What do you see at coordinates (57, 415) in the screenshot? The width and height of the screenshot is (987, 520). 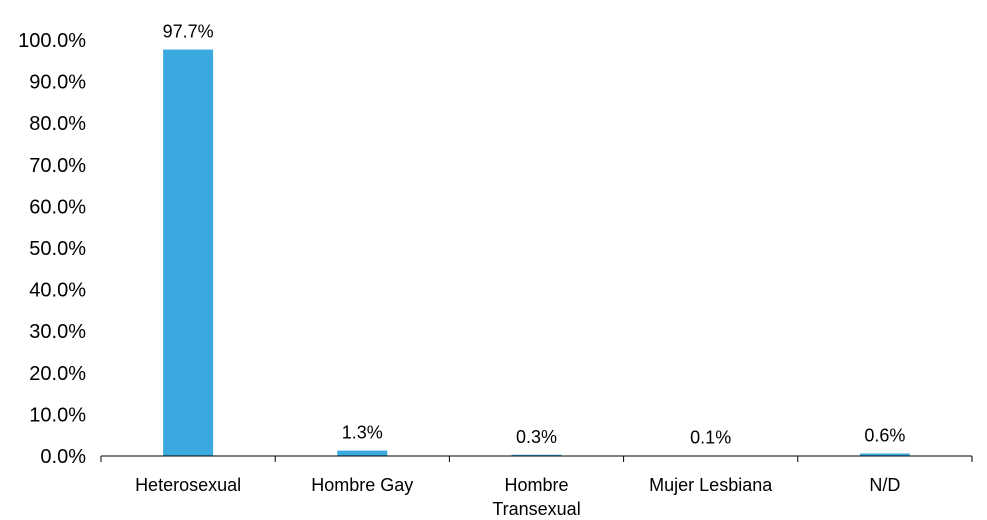 I see `y-tick-label: 10.0%` at bounding box center [57, 415].